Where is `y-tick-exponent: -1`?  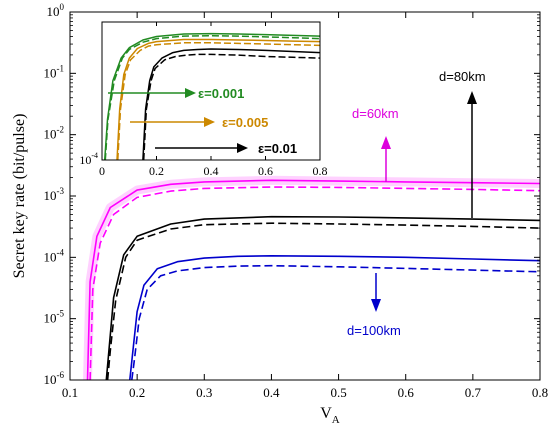 y-tick-exponent: -1 is located at coordinates (61, 68).